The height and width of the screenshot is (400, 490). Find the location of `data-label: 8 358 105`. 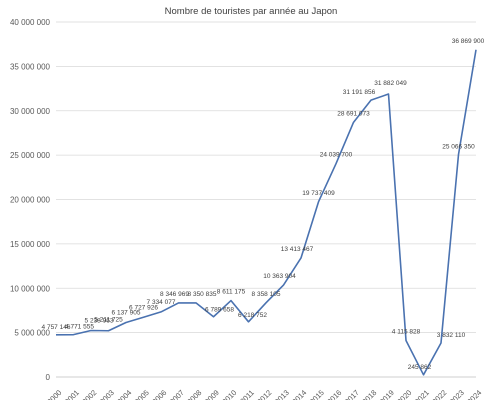

data-label: 8 358 105 is located at coordinates (266, 294).